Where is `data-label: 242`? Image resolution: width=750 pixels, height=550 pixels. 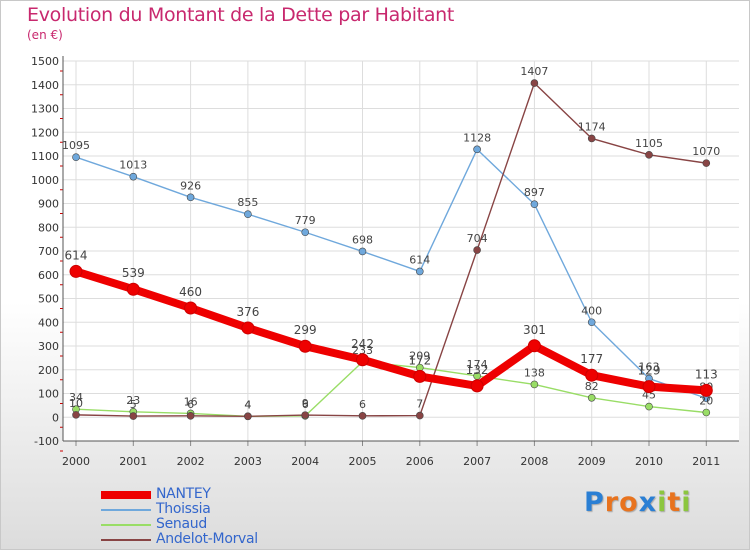 data-label: 242 is located at coordinates (362, 344).